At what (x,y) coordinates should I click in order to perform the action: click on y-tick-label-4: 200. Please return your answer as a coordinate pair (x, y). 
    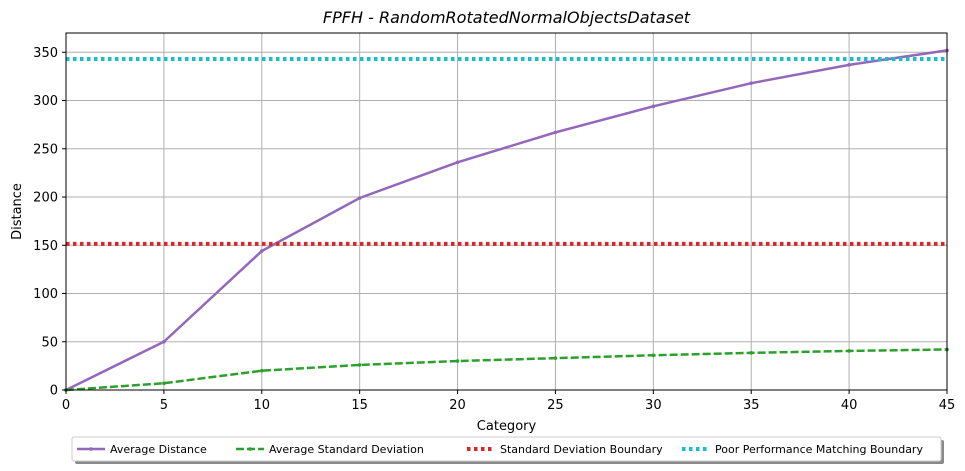
    Looking at the image, I should click on (45, 198).